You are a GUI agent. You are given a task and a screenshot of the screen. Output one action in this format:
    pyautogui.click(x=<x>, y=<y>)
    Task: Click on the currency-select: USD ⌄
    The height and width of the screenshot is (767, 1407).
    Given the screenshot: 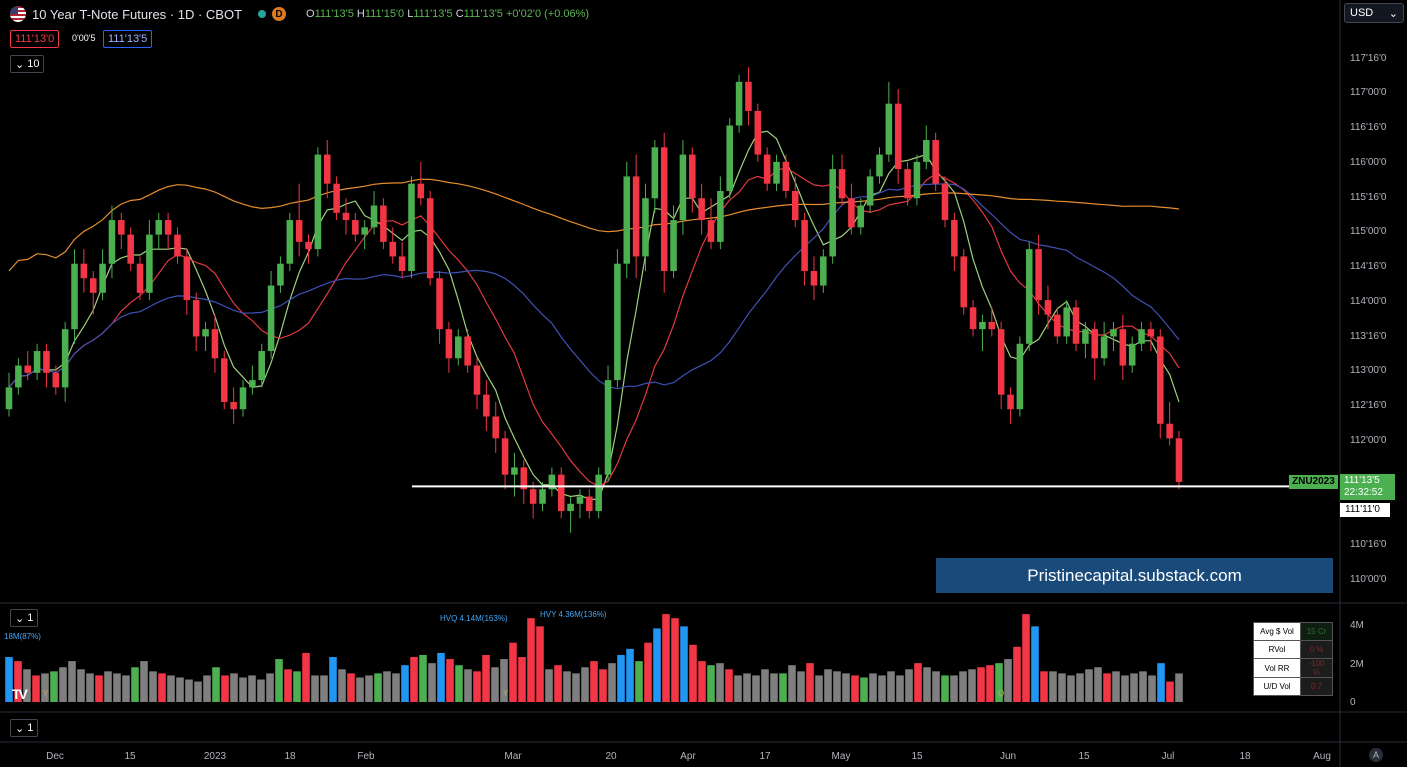 What is the action you would take?
    pyautogui.click(x=1374, y=13)
    